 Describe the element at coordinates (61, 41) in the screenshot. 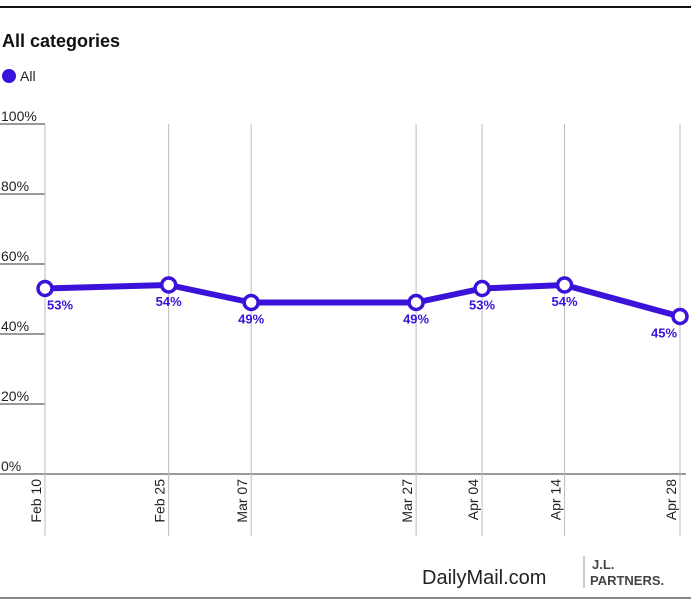

I see `chart-title: All categories` at that location.